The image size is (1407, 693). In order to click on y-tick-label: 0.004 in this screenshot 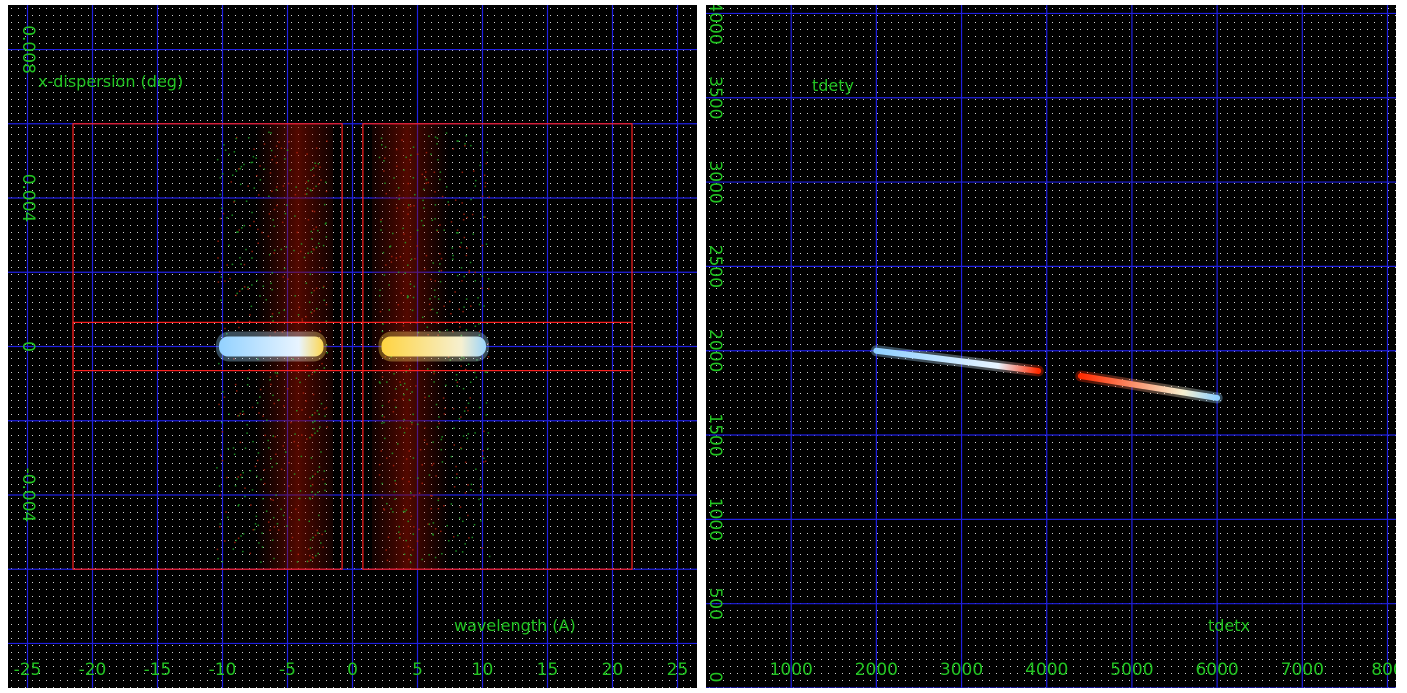, I will do `click(28, 198)`.